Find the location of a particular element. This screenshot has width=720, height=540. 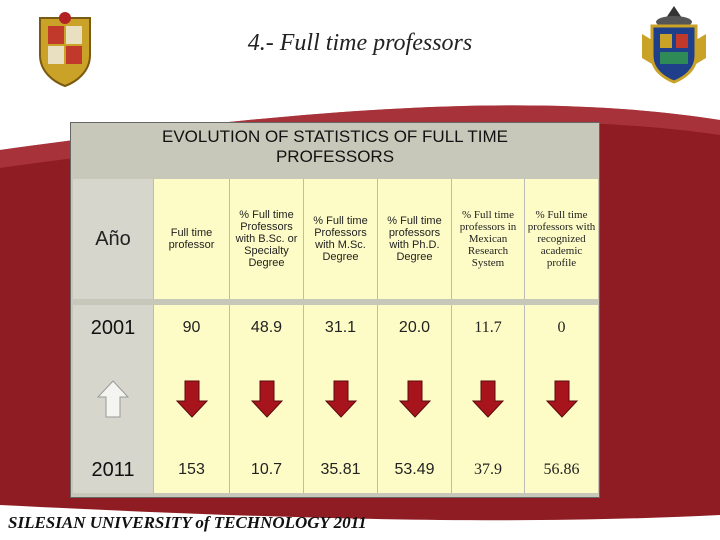

year-2001-label: 2001 is located at coordinates (113, 328).